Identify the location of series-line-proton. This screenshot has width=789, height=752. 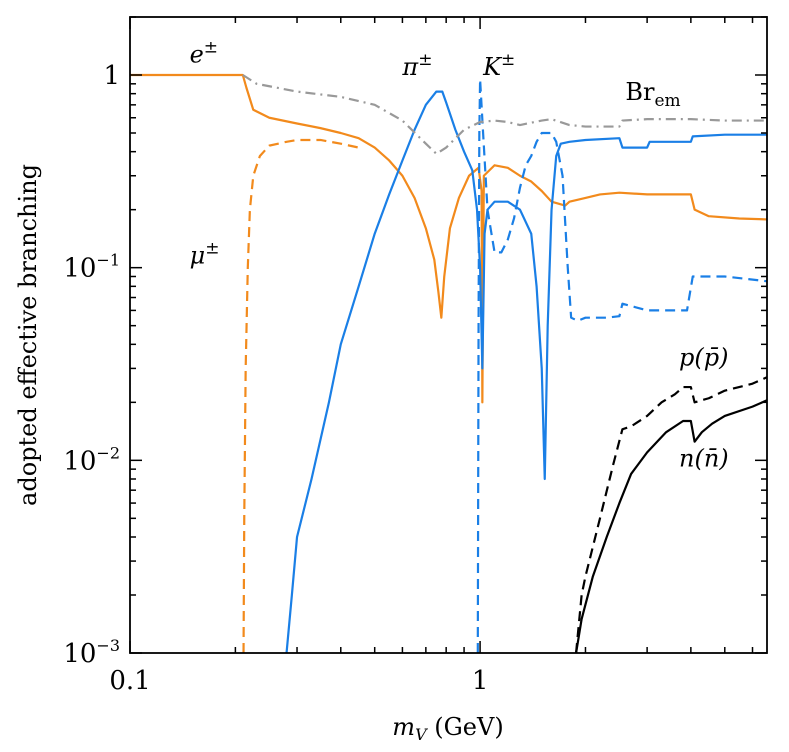
(670, 514).